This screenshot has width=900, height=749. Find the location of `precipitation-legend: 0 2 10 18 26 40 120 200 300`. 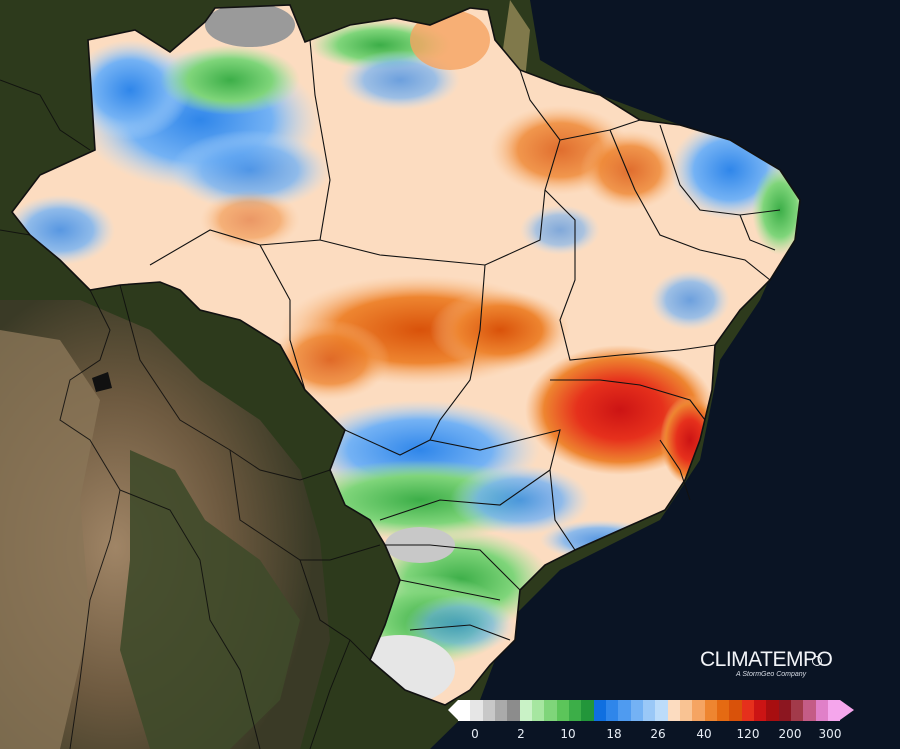

precipitation-legend: 0 2 10 18 26 40 120 200 300 is located at coordinates (654, 721).